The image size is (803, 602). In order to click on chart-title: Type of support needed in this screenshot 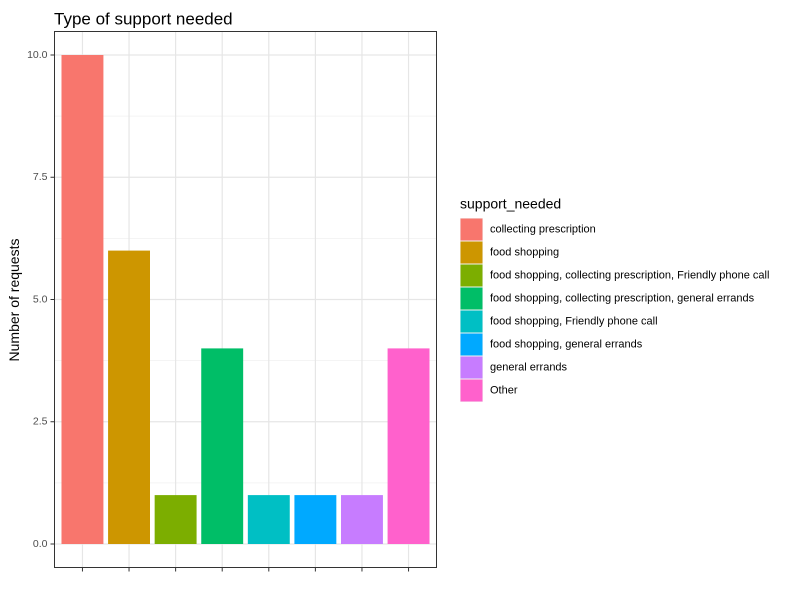, I will do `click(143, 18)`.